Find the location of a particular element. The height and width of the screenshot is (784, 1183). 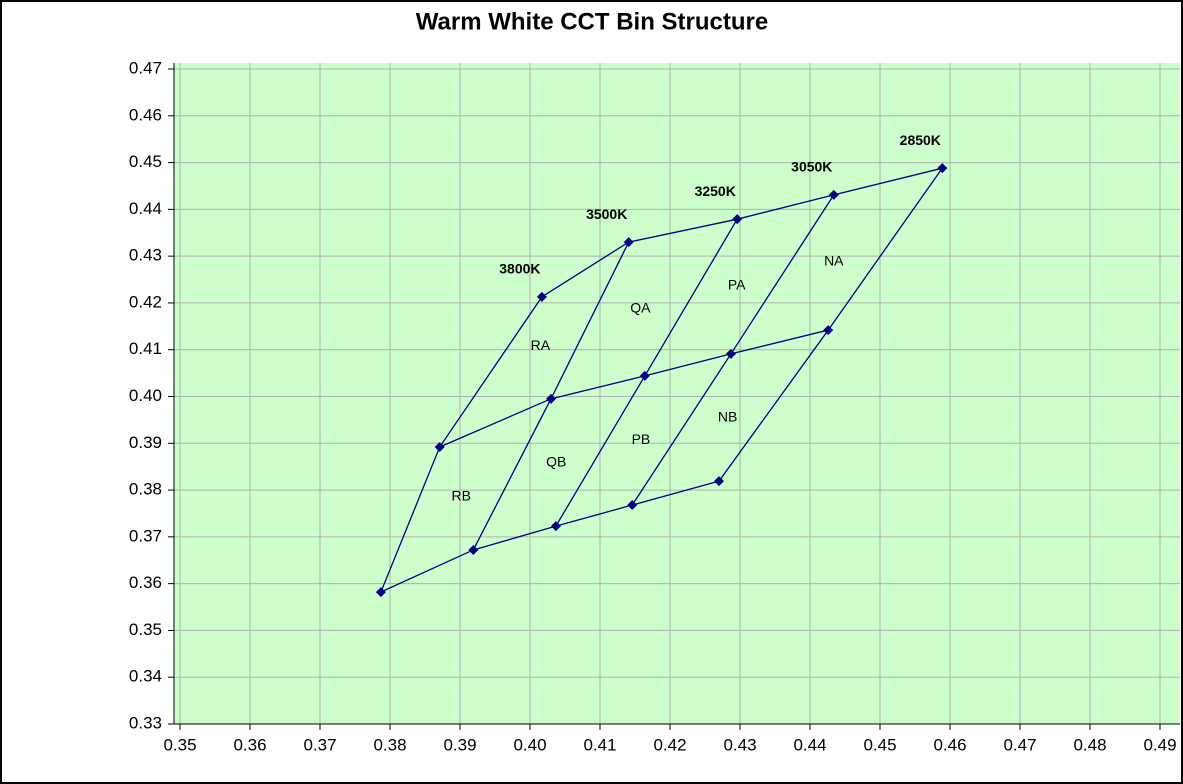

x-tick-label: 0.43 is located at coordinates (739, 744).